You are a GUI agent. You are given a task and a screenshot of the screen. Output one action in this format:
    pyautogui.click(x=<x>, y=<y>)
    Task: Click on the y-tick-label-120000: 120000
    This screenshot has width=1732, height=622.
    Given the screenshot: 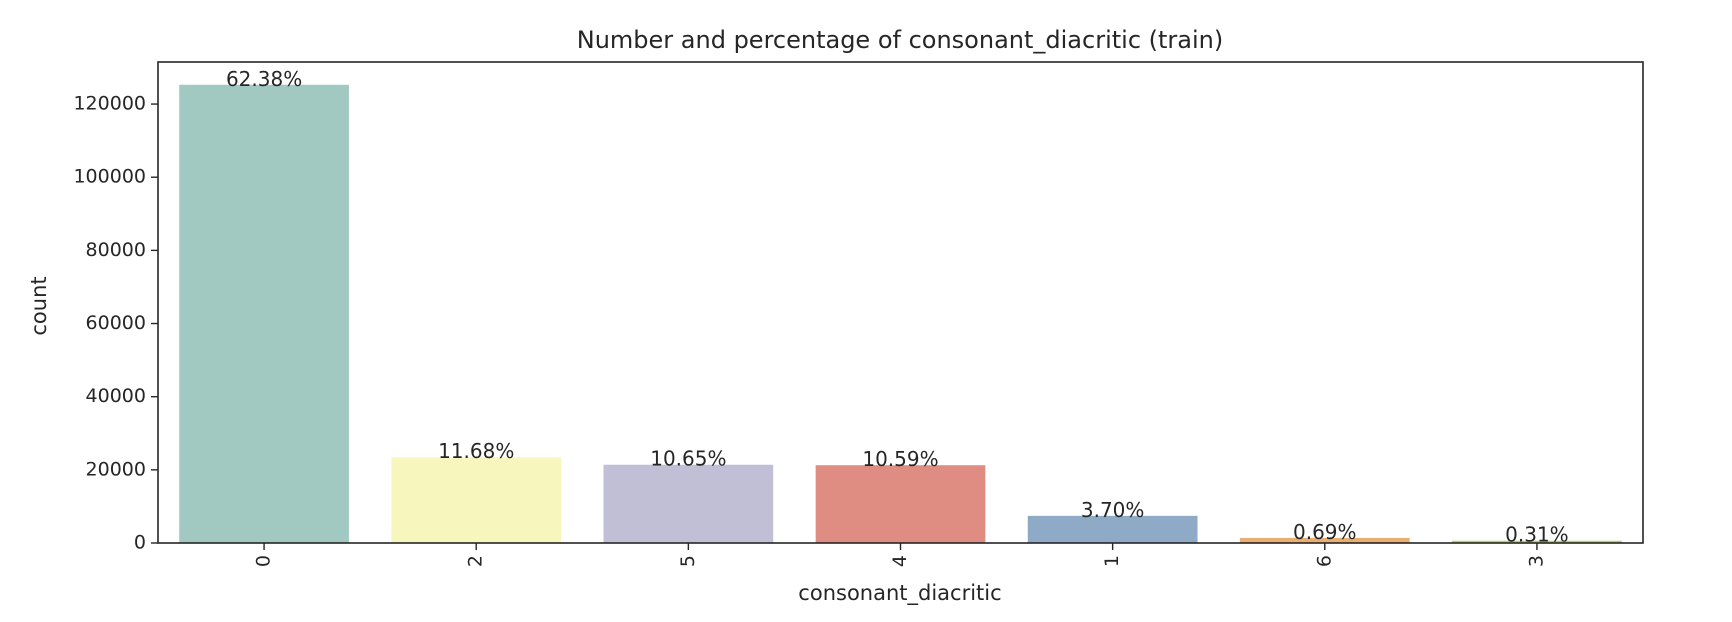 What is the action you would take?
    pyautogui.click(x=109, y=104)
    